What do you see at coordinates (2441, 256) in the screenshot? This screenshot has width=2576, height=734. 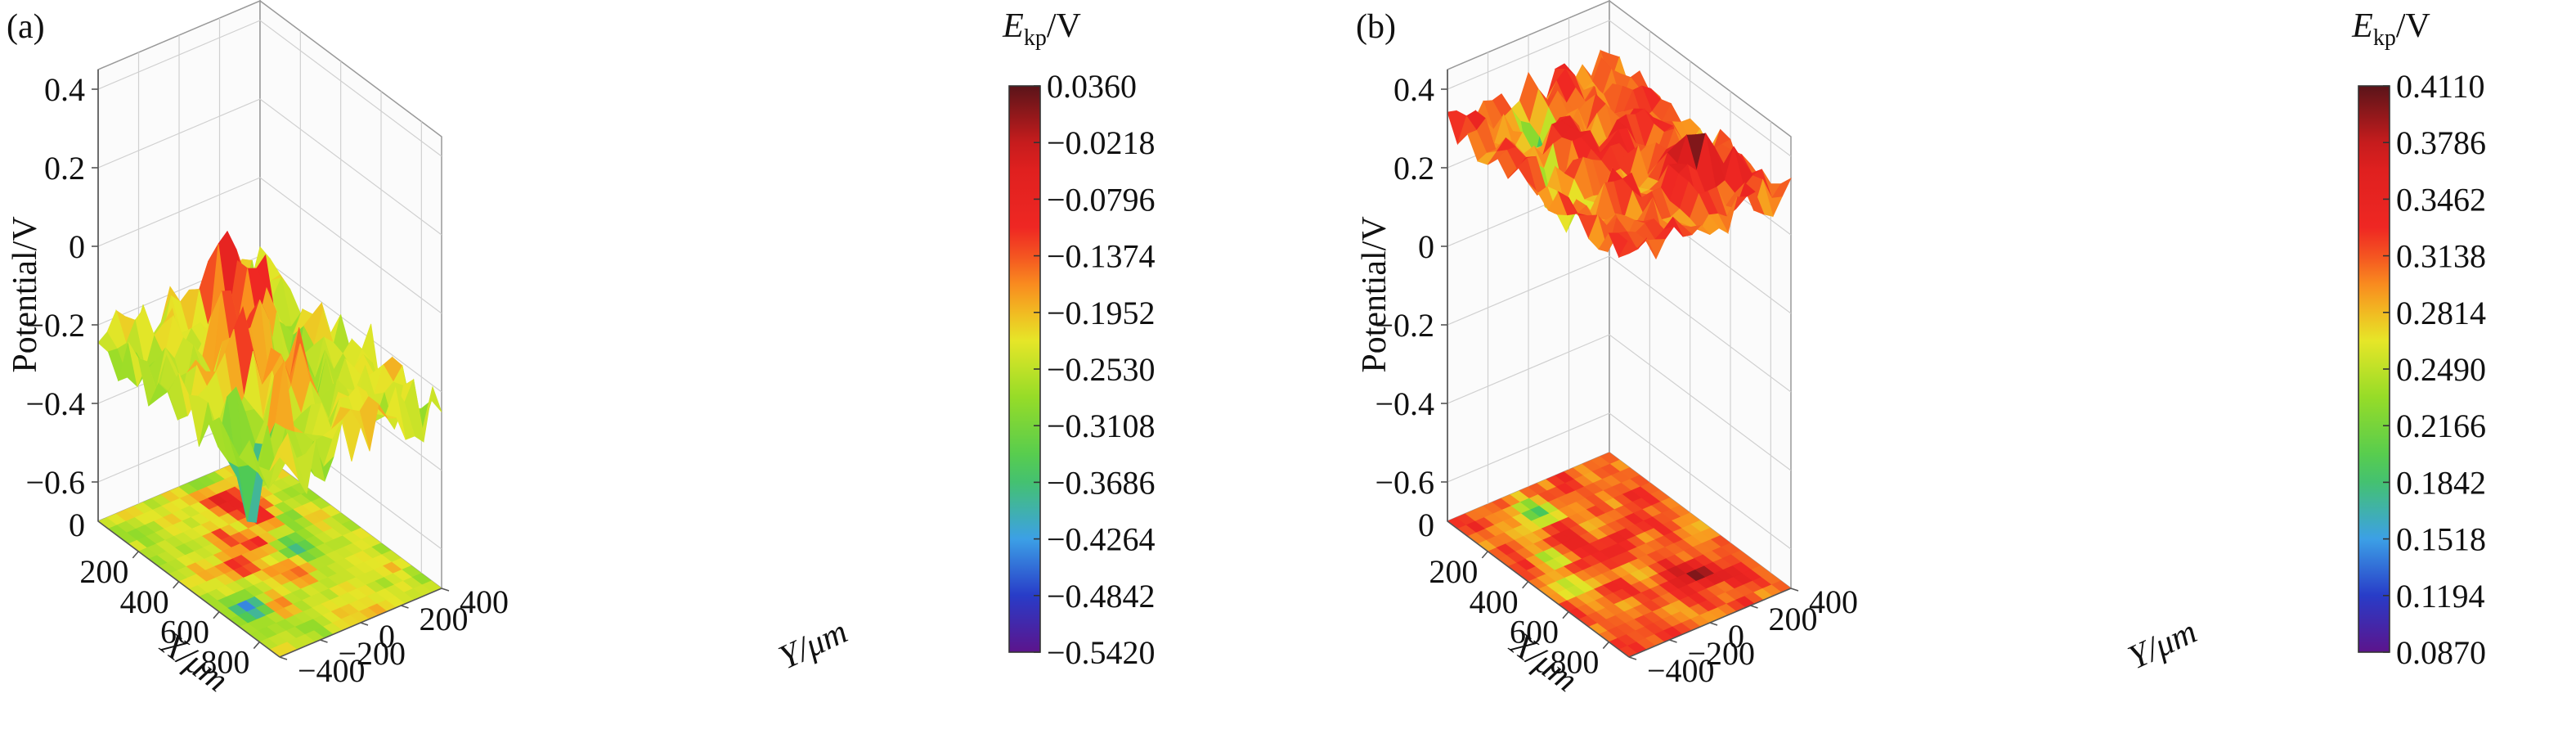 I see `colorbar-tick-label: 0.3138` at bounding box center [2441, 256].